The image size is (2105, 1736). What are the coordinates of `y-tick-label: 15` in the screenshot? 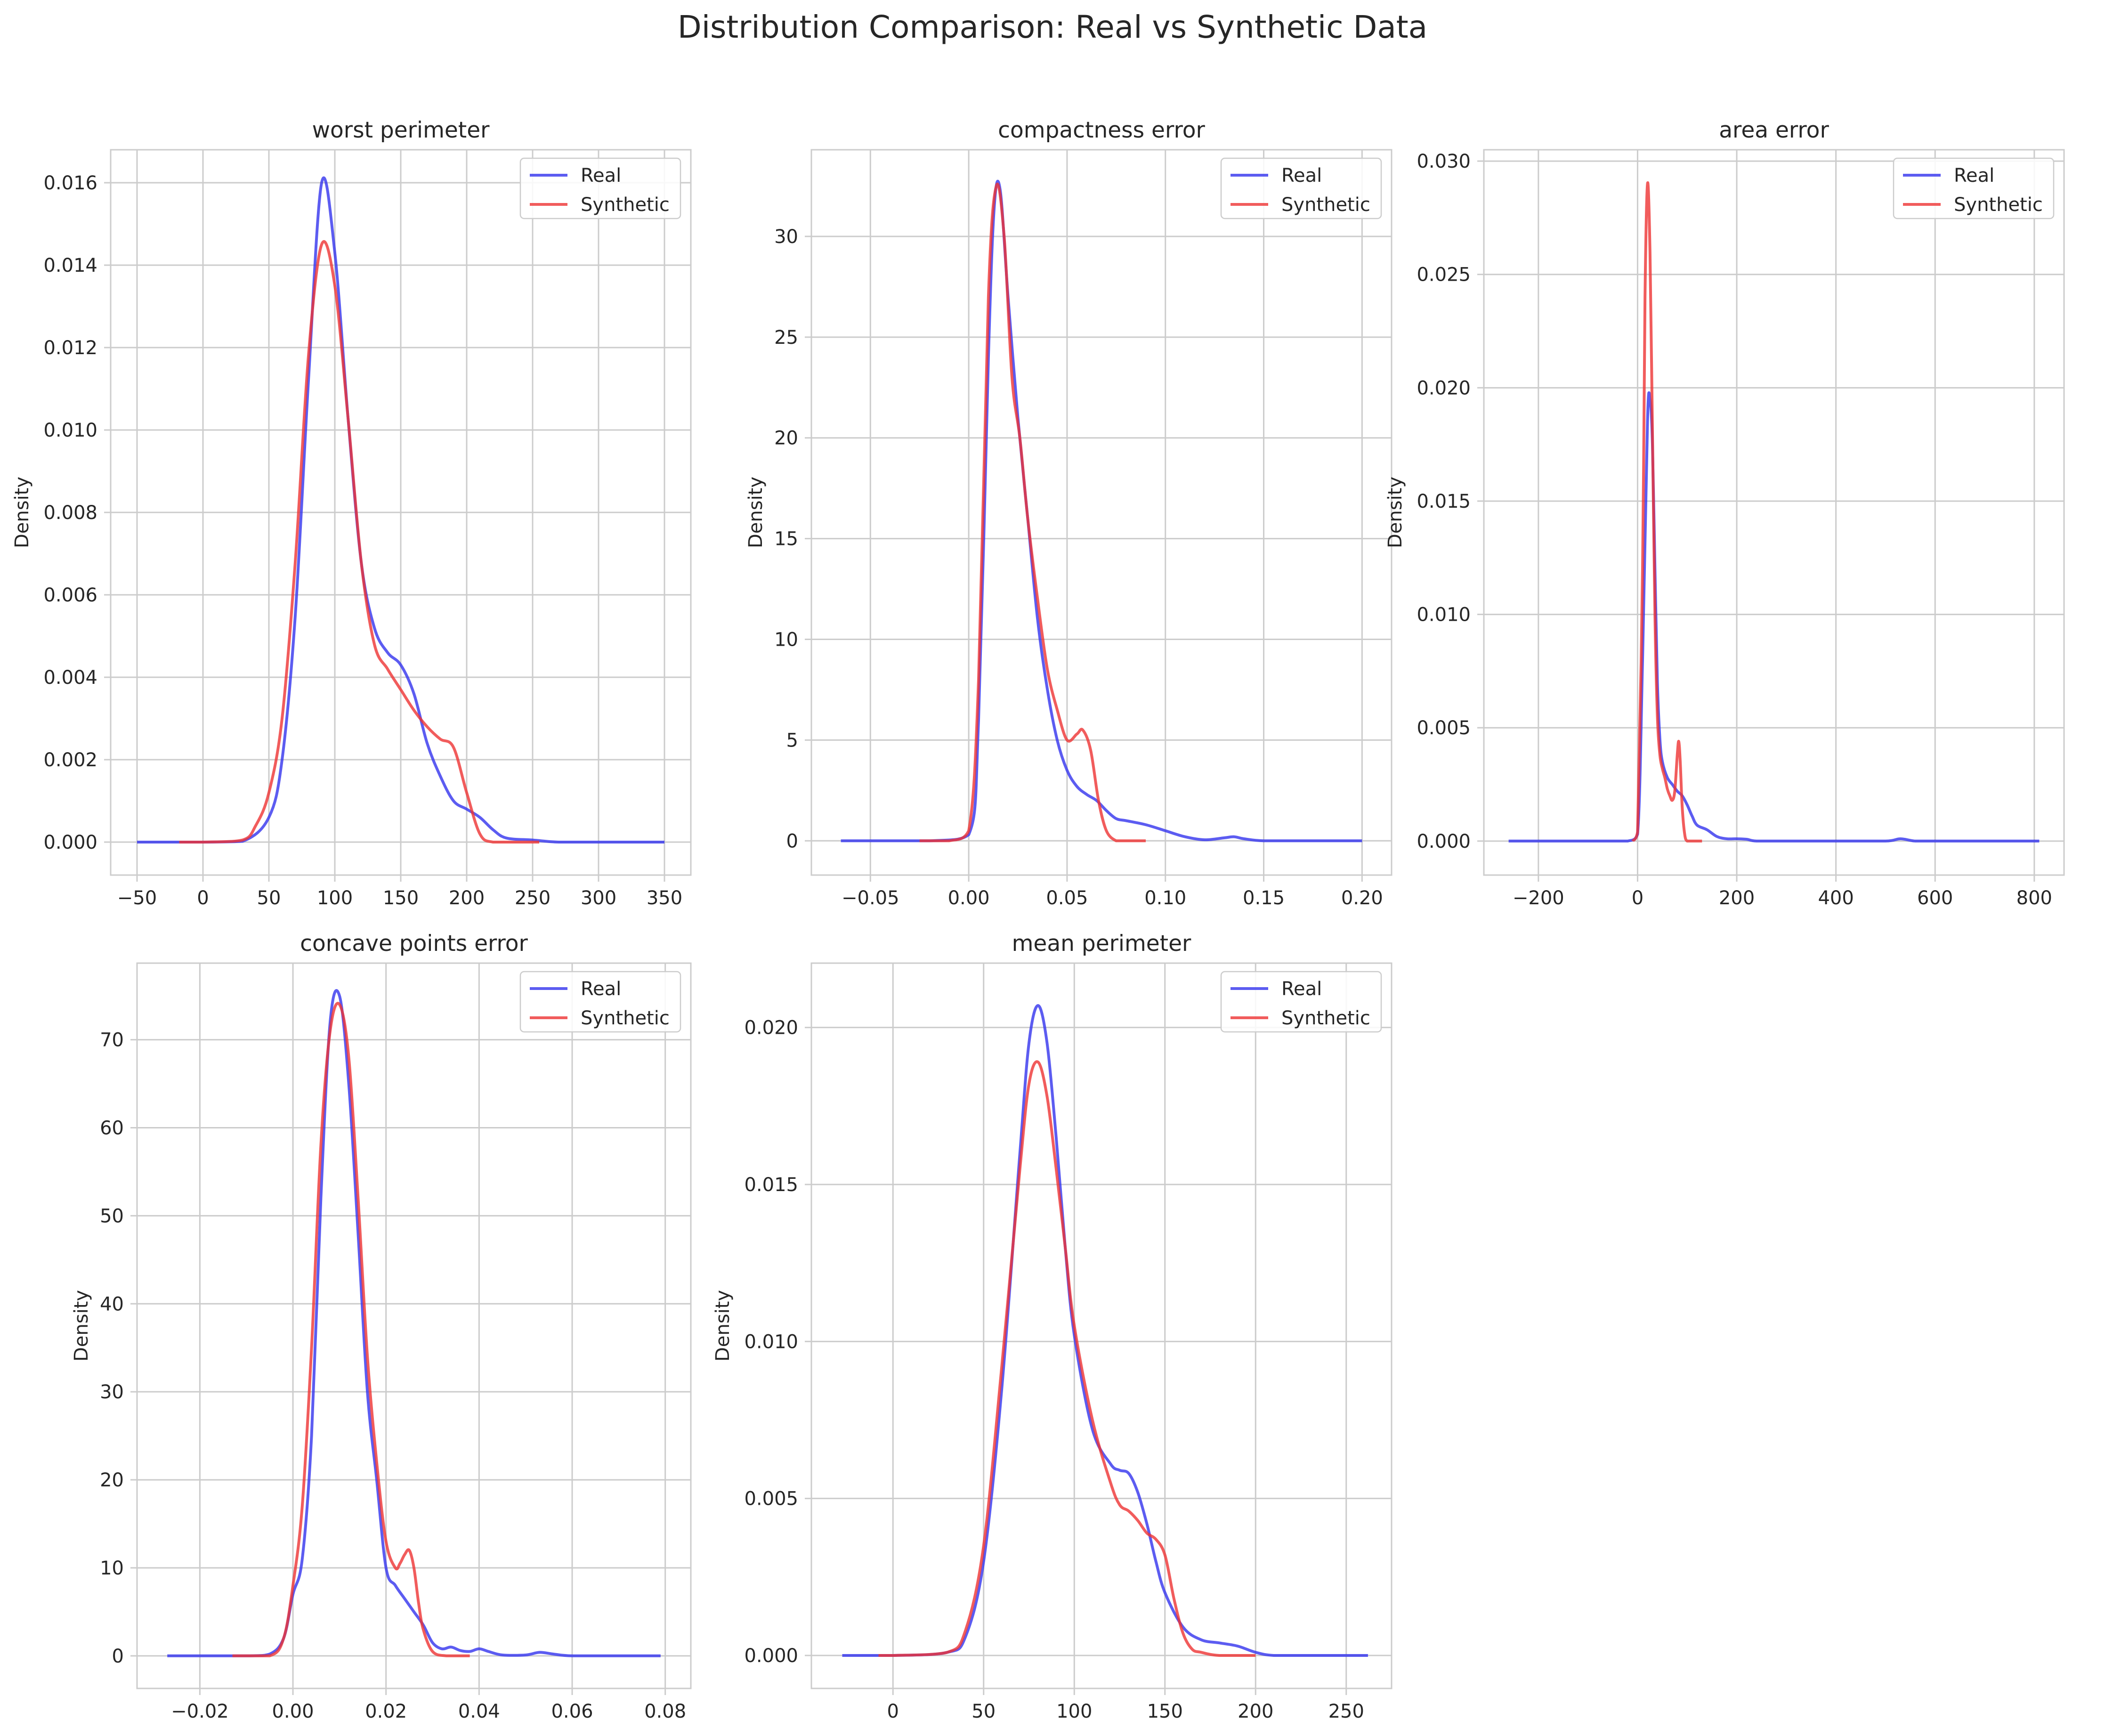 It's located at (786, 539).